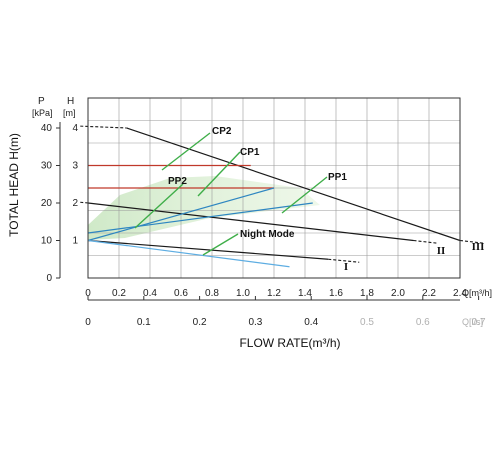 This screenshot has height=450, width=500. I want to click on x2-tick-label: 0.2, so click(200, 322).